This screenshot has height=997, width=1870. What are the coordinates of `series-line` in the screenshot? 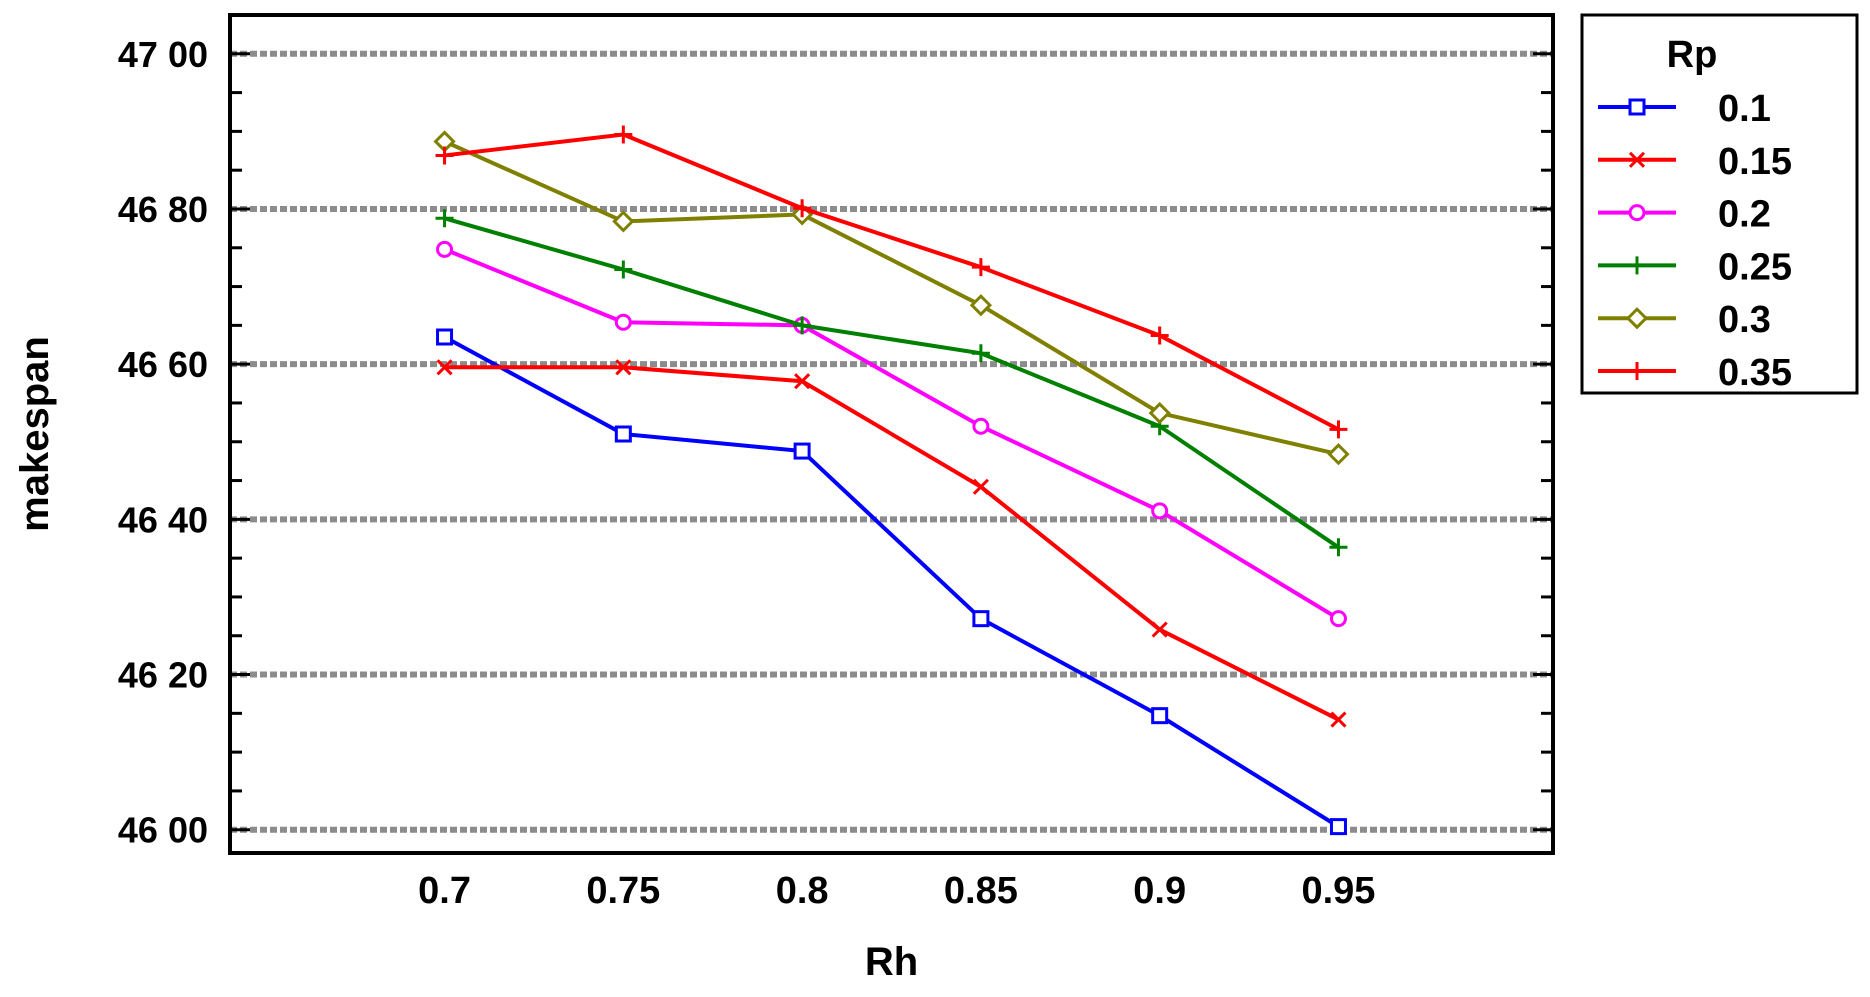 It's located at (892, 282).